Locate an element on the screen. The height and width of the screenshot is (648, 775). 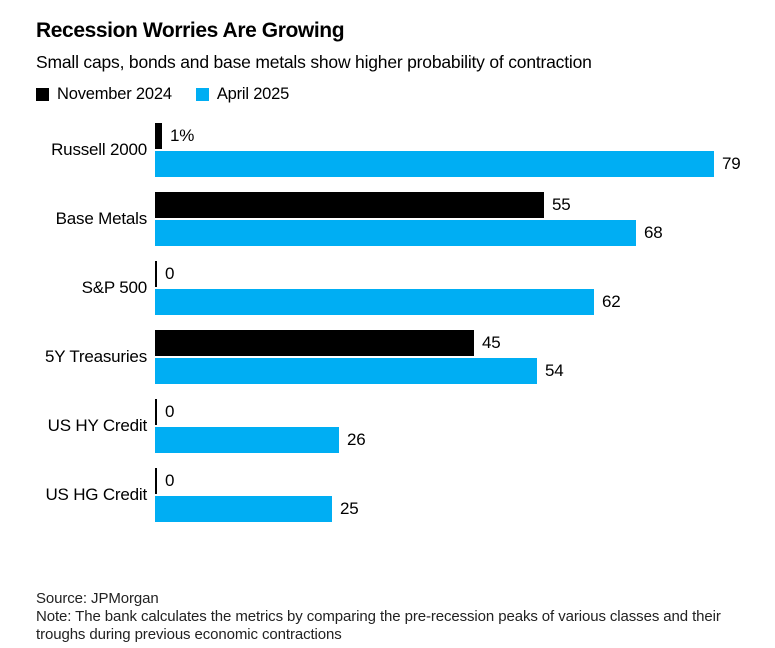
bar-line-april-2025: 62 is located at coordinates (447, 302).